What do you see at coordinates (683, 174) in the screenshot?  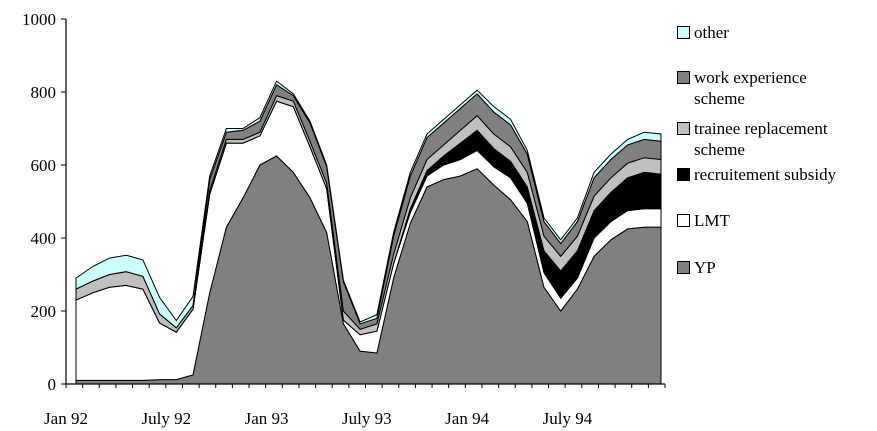 I see `legend-swatch-recruitement-subsidy` at bounding box center [683, 174].